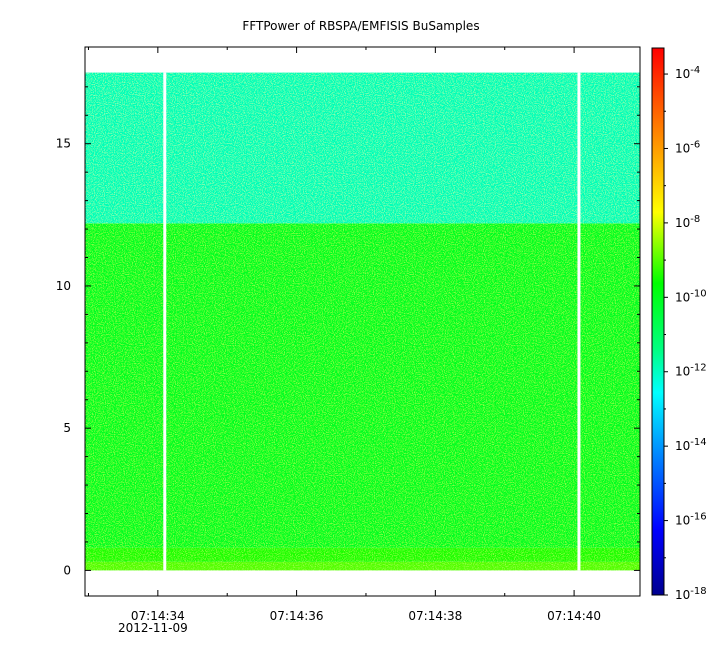  I want to click on colorbar-tick-label: 10⁻⁴, so click(687, 73).